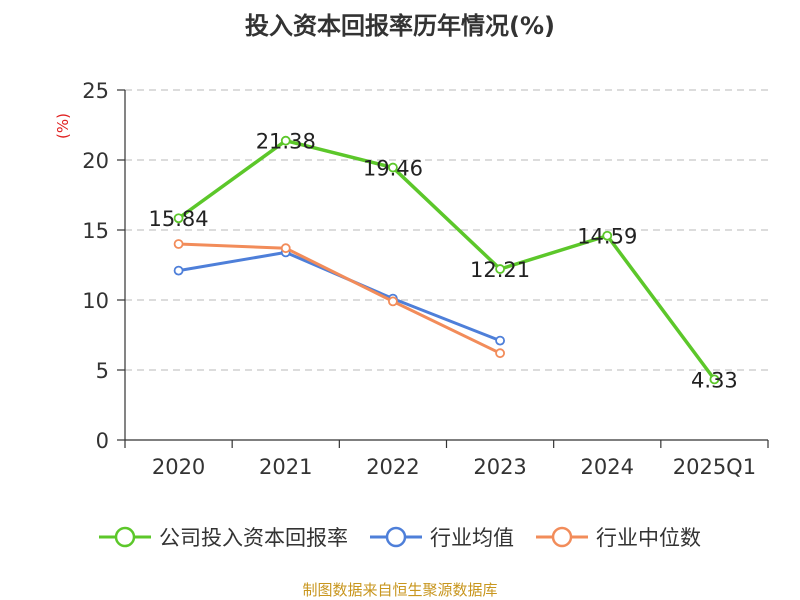 The width and height of the screenshot is (800, 600). I want to click on legend: 公司投入资本回报率 行业均值 行业中位数, so click(400, 537).